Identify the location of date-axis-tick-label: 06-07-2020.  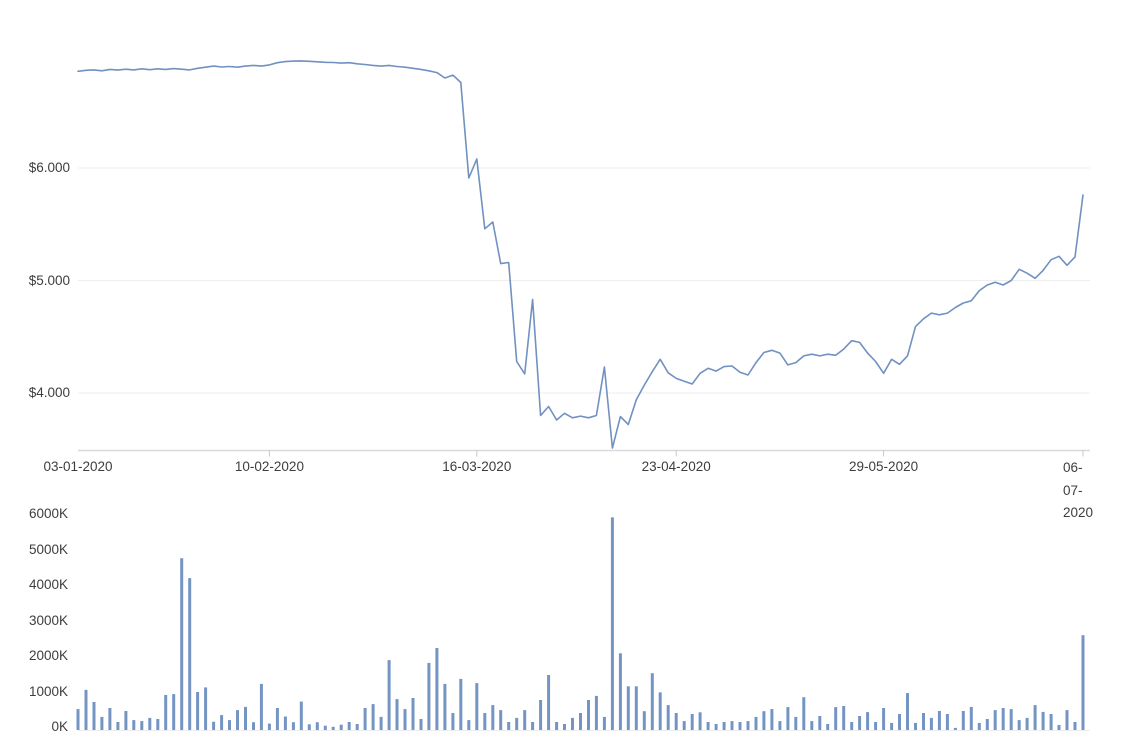
(1078, 490).